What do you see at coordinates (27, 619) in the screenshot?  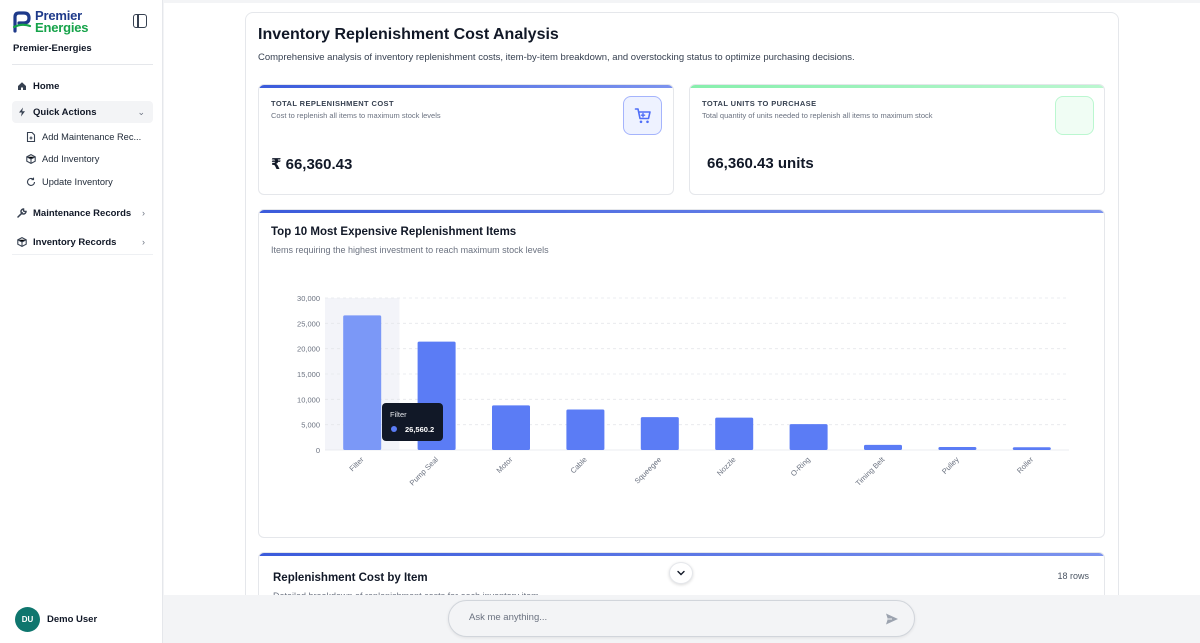 I see `avatar: DU` at bounding box center [27, 619].